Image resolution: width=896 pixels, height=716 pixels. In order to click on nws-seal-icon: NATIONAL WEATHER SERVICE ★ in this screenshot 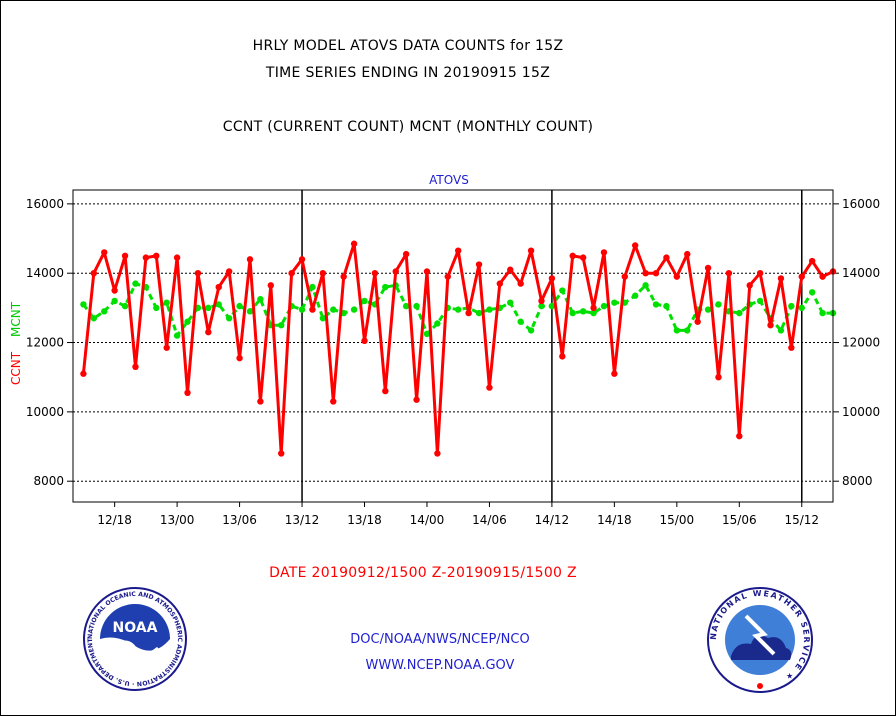, I will do `click(760, 640)`.